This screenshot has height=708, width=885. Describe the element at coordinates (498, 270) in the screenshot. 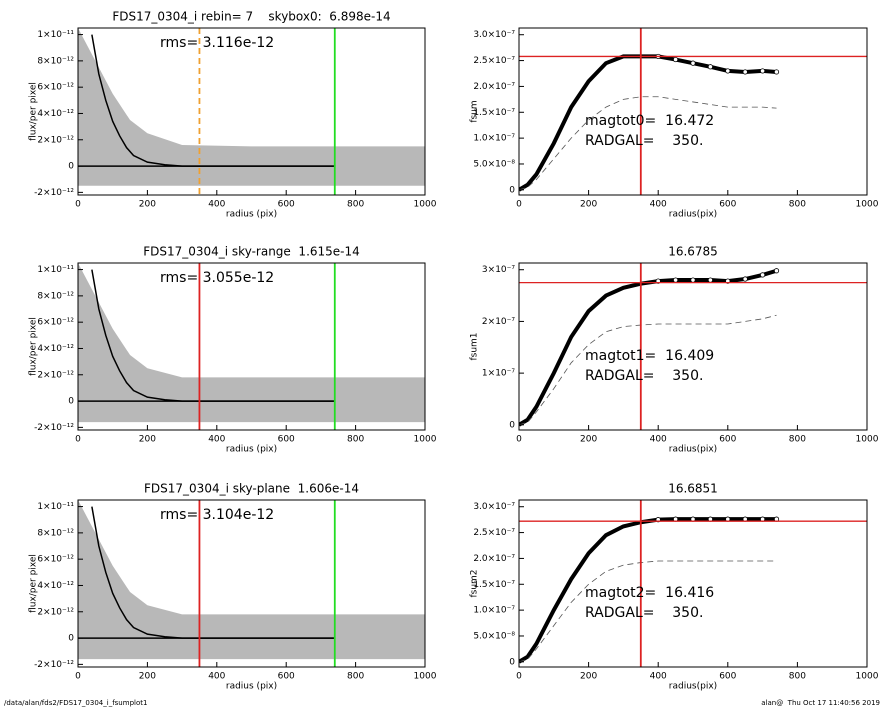

I see `y-tick-label: 3×10⁻⁷` at that location.